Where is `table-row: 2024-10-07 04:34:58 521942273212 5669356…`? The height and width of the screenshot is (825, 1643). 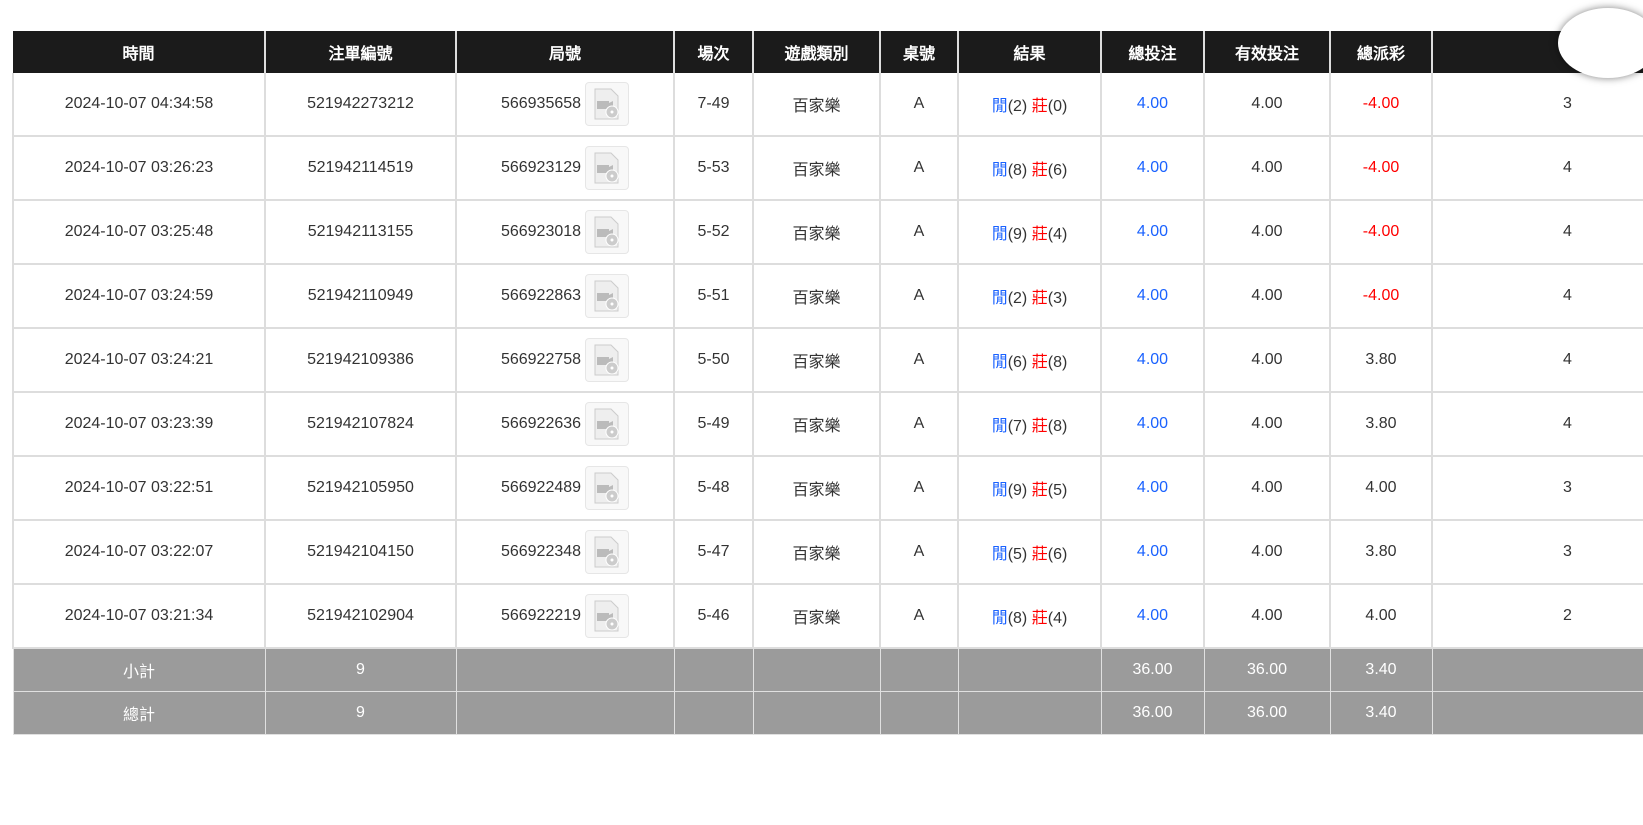 table-row: 2024-10-07 04:34:58 521942273212 5669356… is located at coordinates (827, 105).